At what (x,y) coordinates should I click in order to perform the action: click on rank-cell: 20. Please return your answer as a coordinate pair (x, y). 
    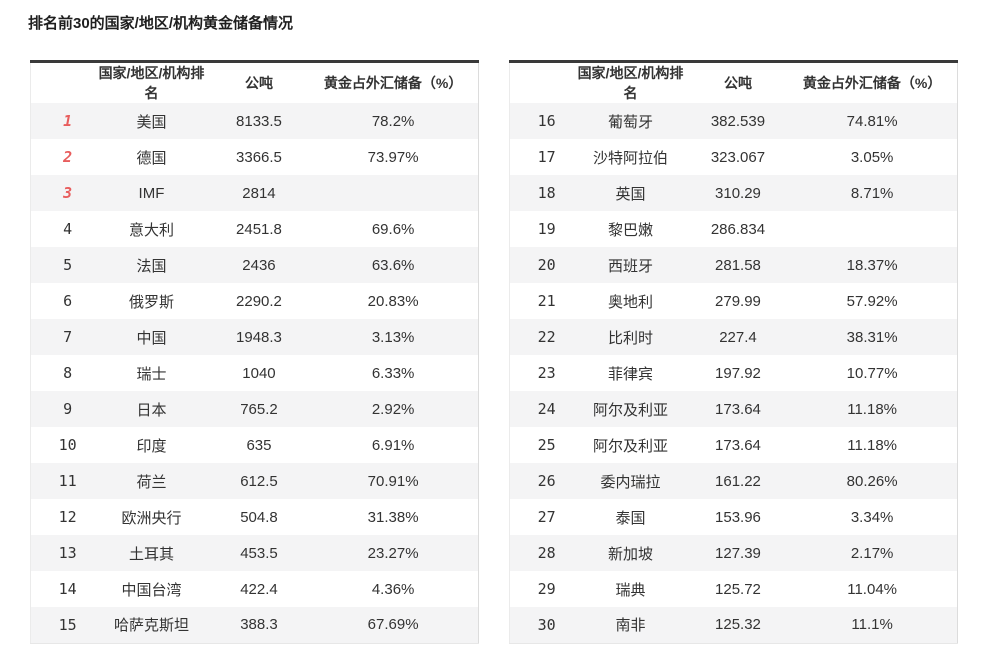
    Looking at the image, I should click on (546, 265).